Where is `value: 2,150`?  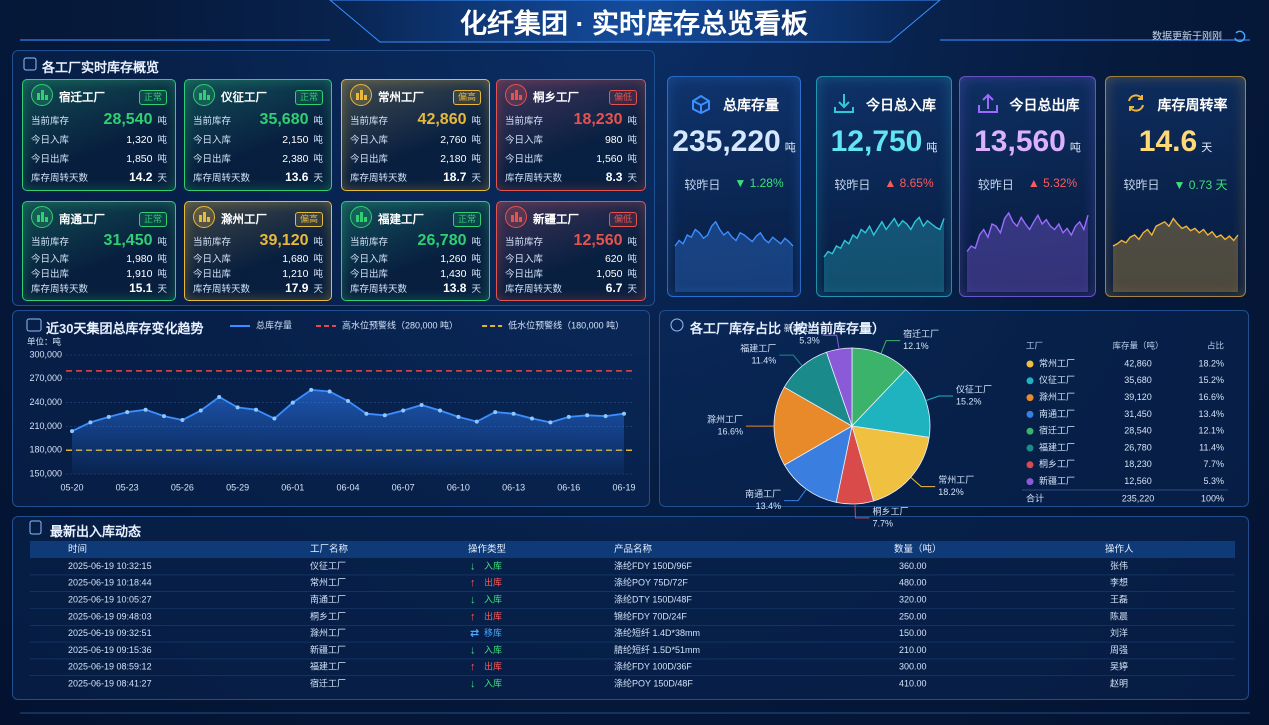 value: 2,150 is located at coordinates (295, 139).